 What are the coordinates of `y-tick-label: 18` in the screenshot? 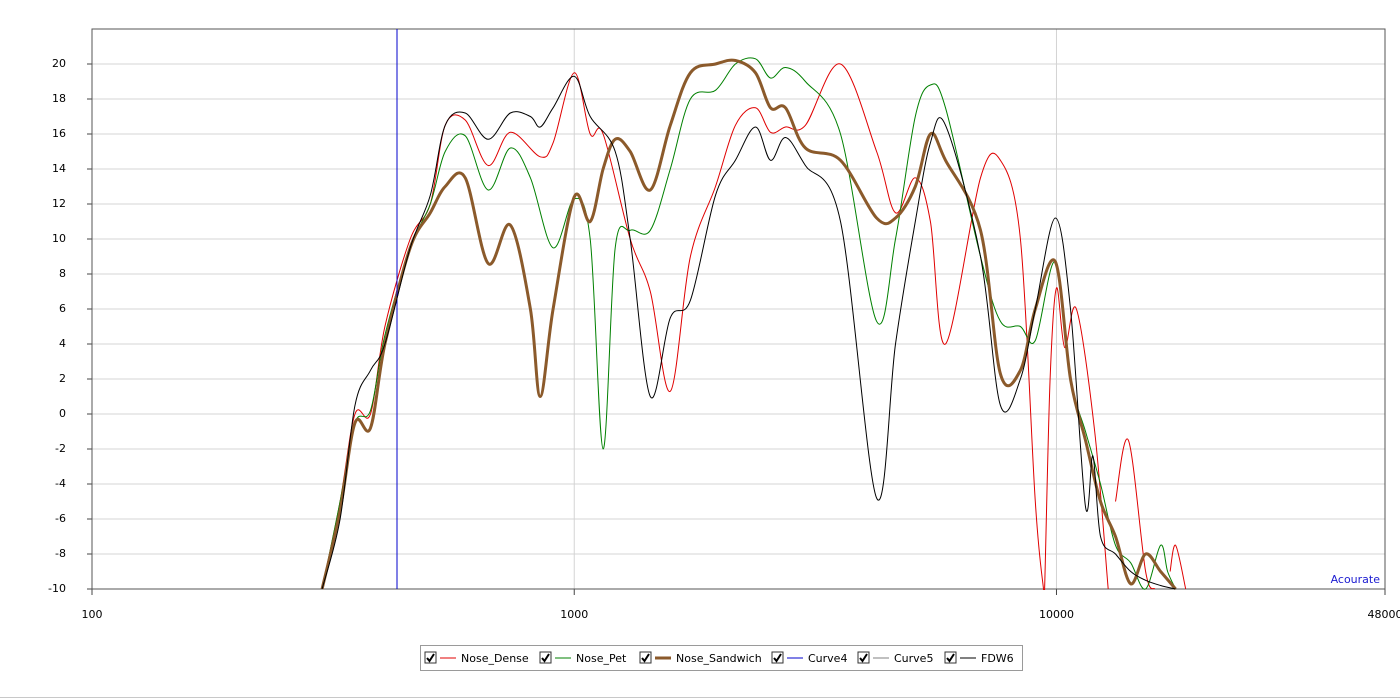 It's located at (59, 98).